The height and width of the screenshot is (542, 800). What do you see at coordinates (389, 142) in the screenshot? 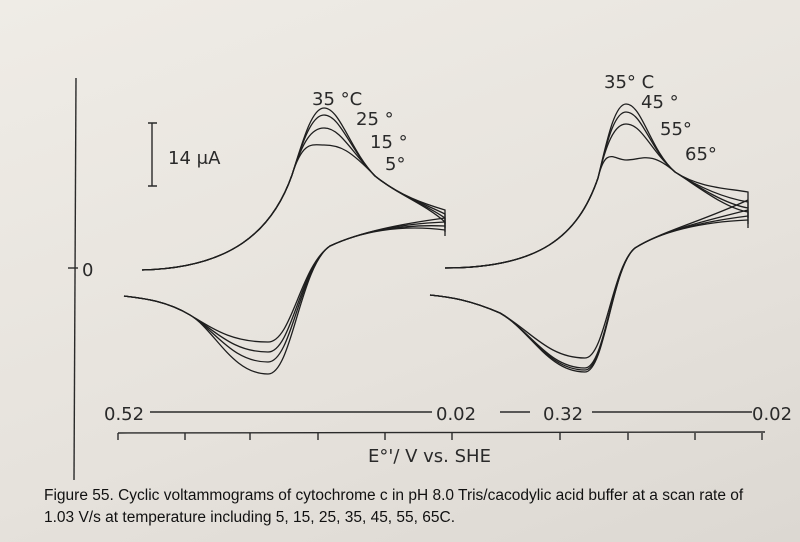
I see `temp-label: 15 °` at bounding box center [389, 142].